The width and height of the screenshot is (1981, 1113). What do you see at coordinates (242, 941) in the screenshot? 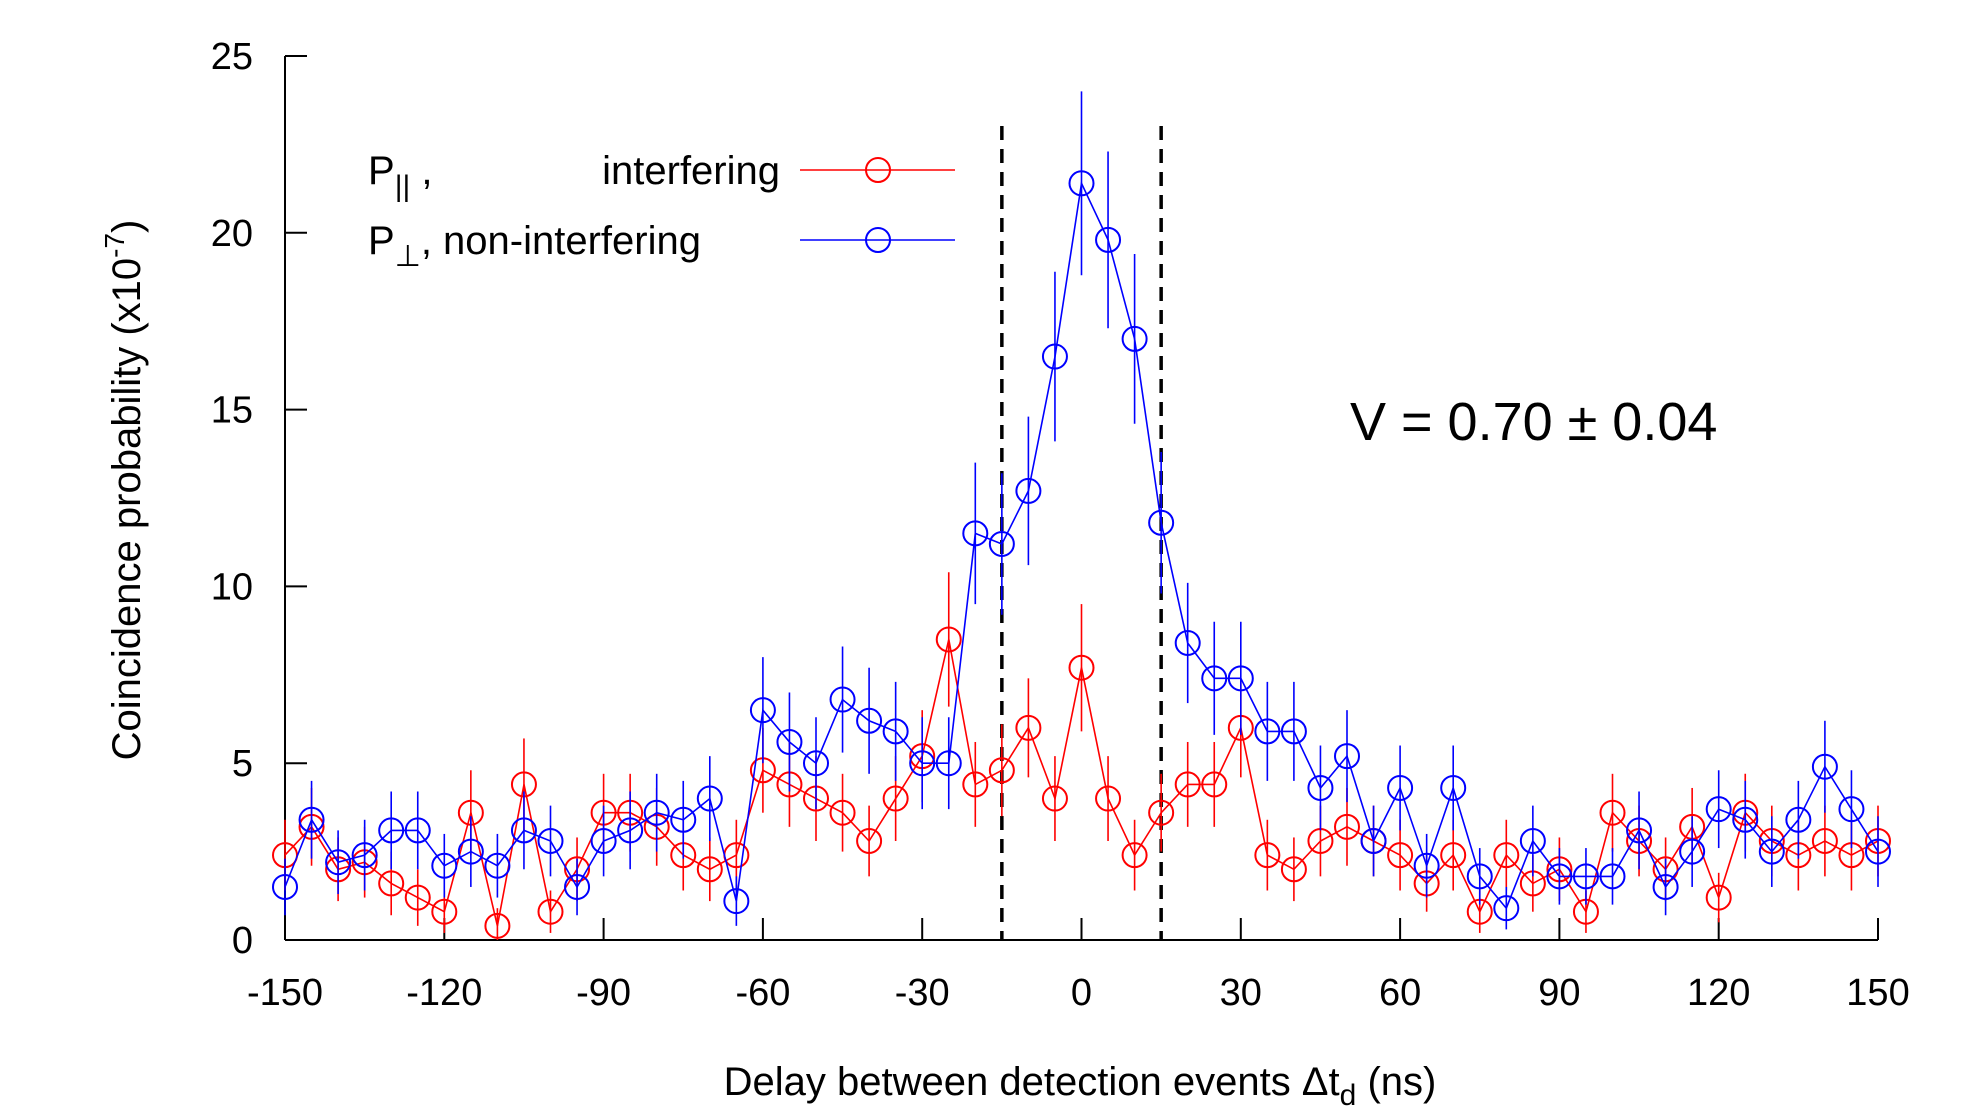
I see `y-tick-label: 0` at bounding box center [242, 941].